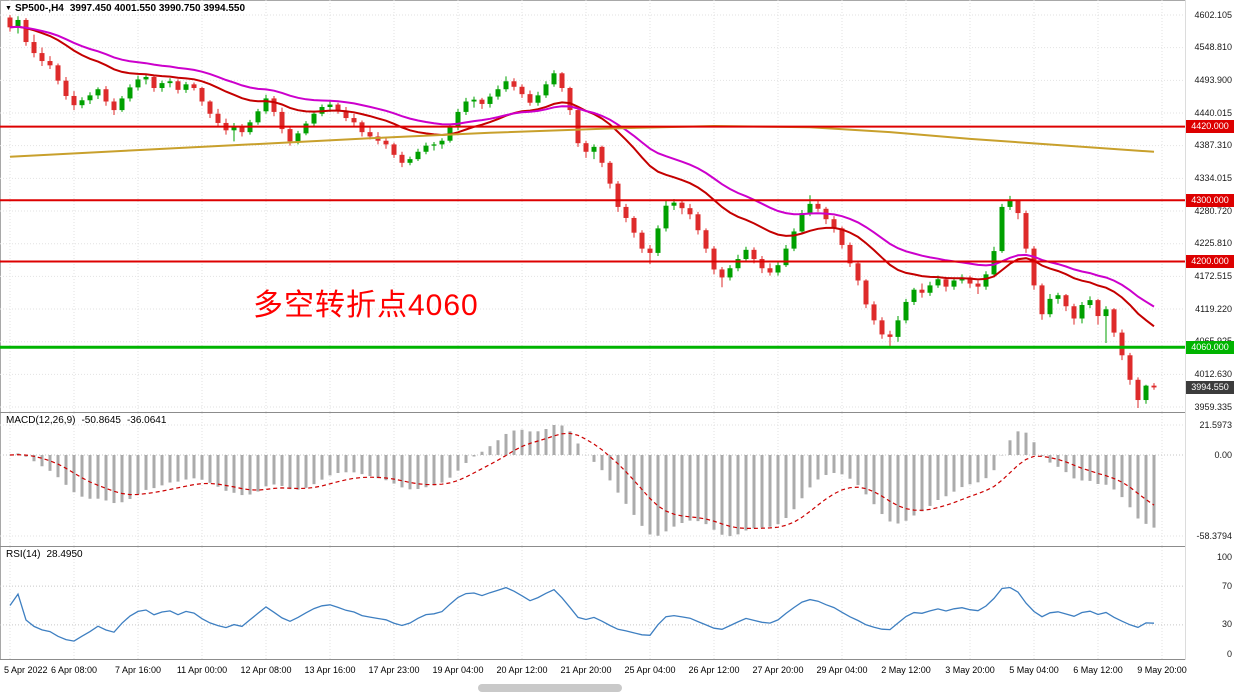 The height and width of the screenshot is (694, 1234). What do you see at coordinates (1098, 670) in the screenshot?
I see `time-axis-label: 6 May 12:00` at bounding box center [1098, 670].